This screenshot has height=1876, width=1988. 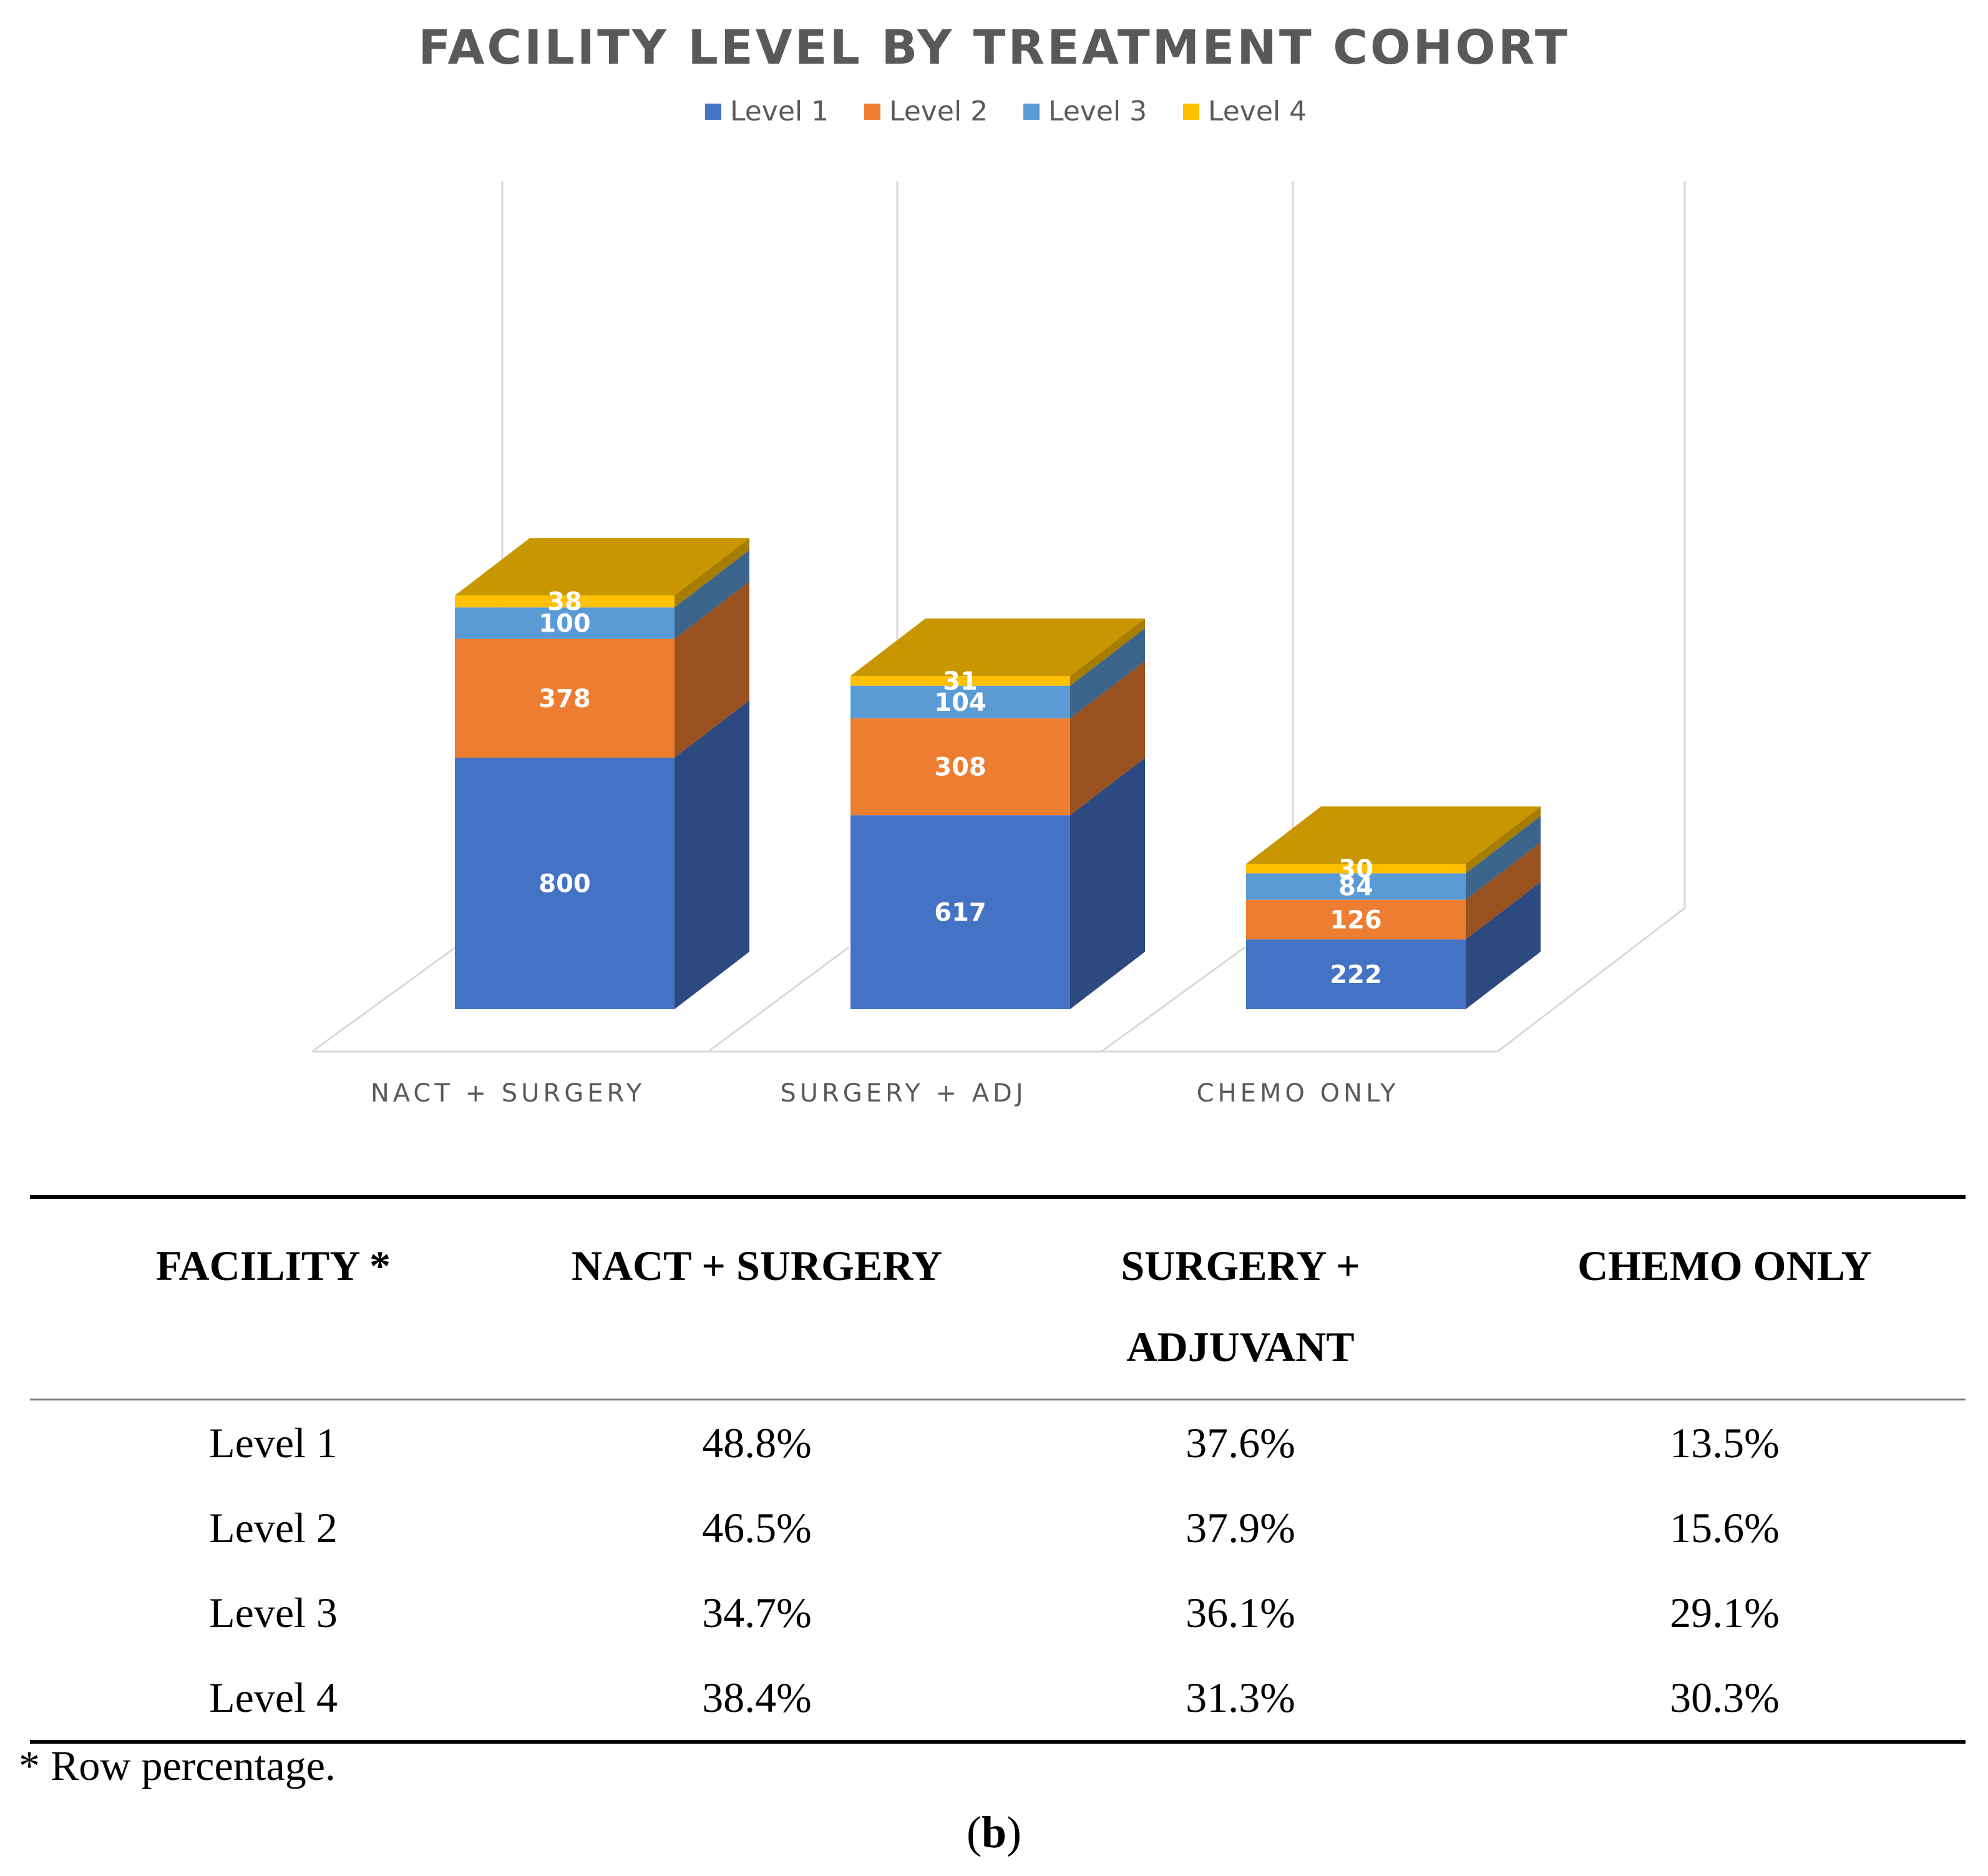 I want to click on chart-title: FACILITY LEVEL BY TREATMENT COHORT, so click(x=993, y=47).